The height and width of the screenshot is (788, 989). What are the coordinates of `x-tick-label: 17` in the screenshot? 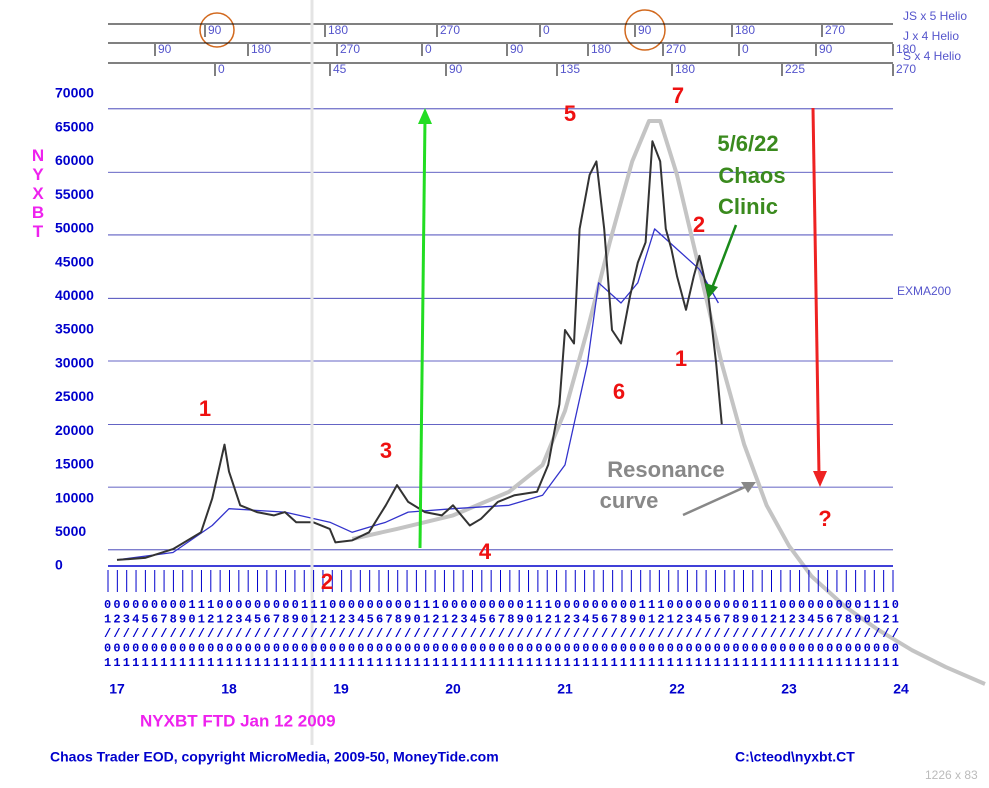 It's located at (117, 689).